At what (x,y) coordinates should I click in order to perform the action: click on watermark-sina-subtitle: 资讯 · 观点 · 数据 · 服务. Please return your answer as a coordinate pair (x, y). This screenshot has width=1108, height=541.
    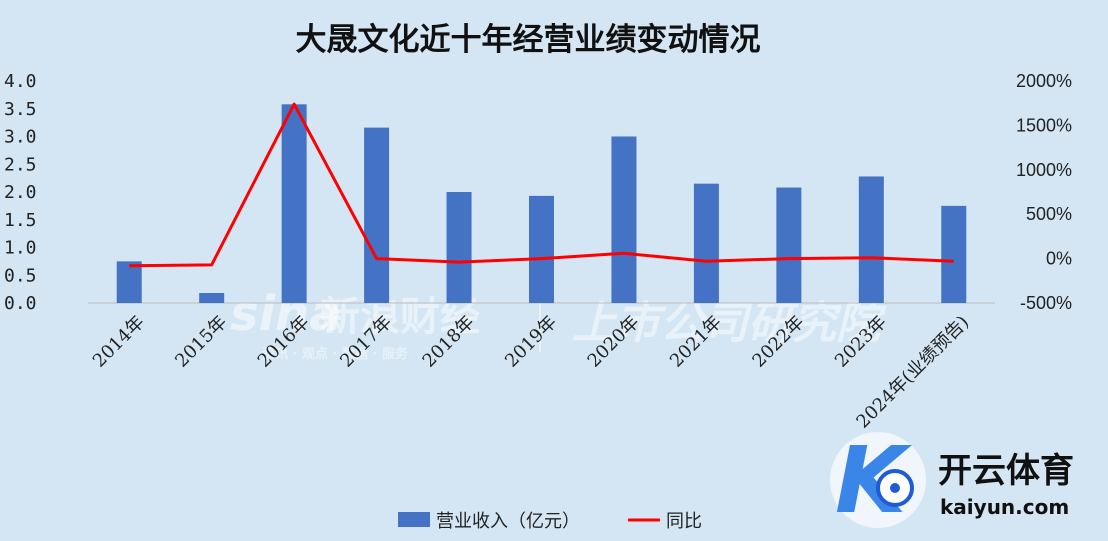
    Looking at the image, I should click on (335, 354).